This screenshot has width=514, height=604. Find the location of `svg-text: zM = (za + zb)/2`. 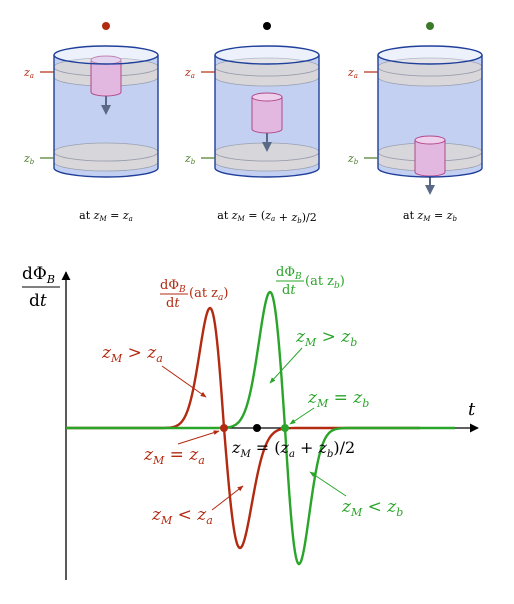

svg-text: zM = (za + zb)/2 is located at coordinates (293, 449).